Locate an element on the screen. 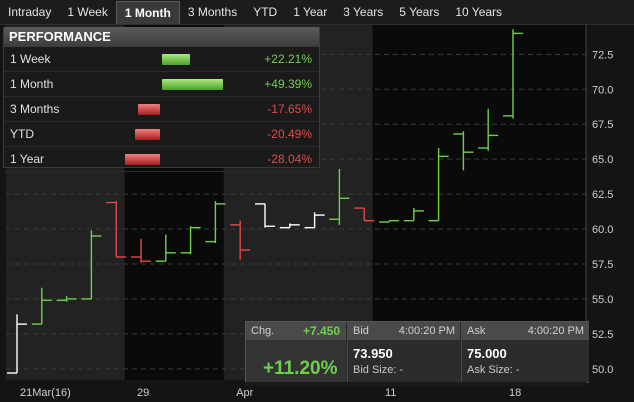 This screenshot has width=634, height=402. performance-period-label: YTD is located at coordinates (22, 134).